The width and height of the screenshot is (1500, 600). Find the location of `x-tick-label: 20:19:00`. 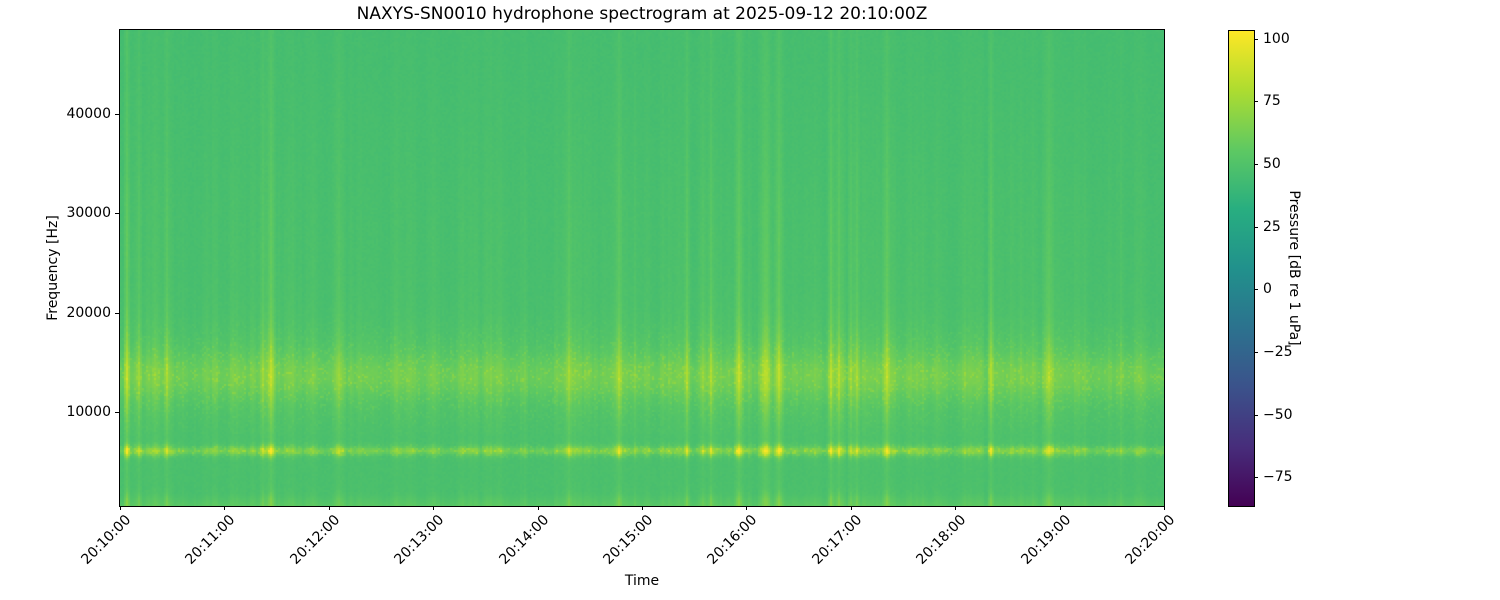

x-tick-label: 20:19:00 is located at coordinates (1046, 540).